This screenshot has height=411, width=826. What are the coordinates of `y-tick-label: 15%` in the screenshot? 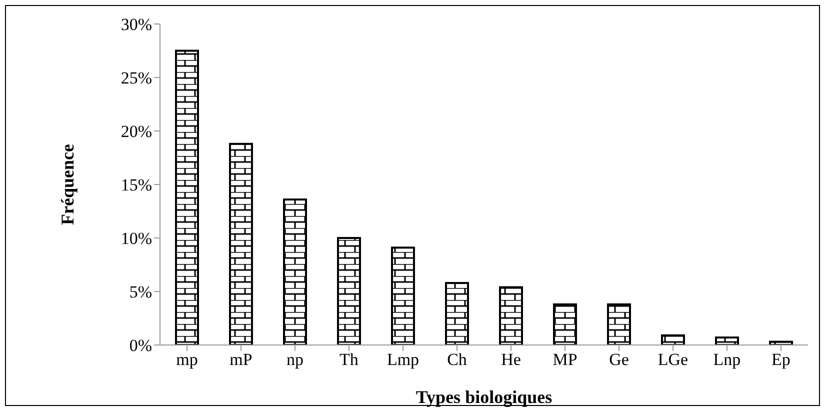 It's located at (136, 185).